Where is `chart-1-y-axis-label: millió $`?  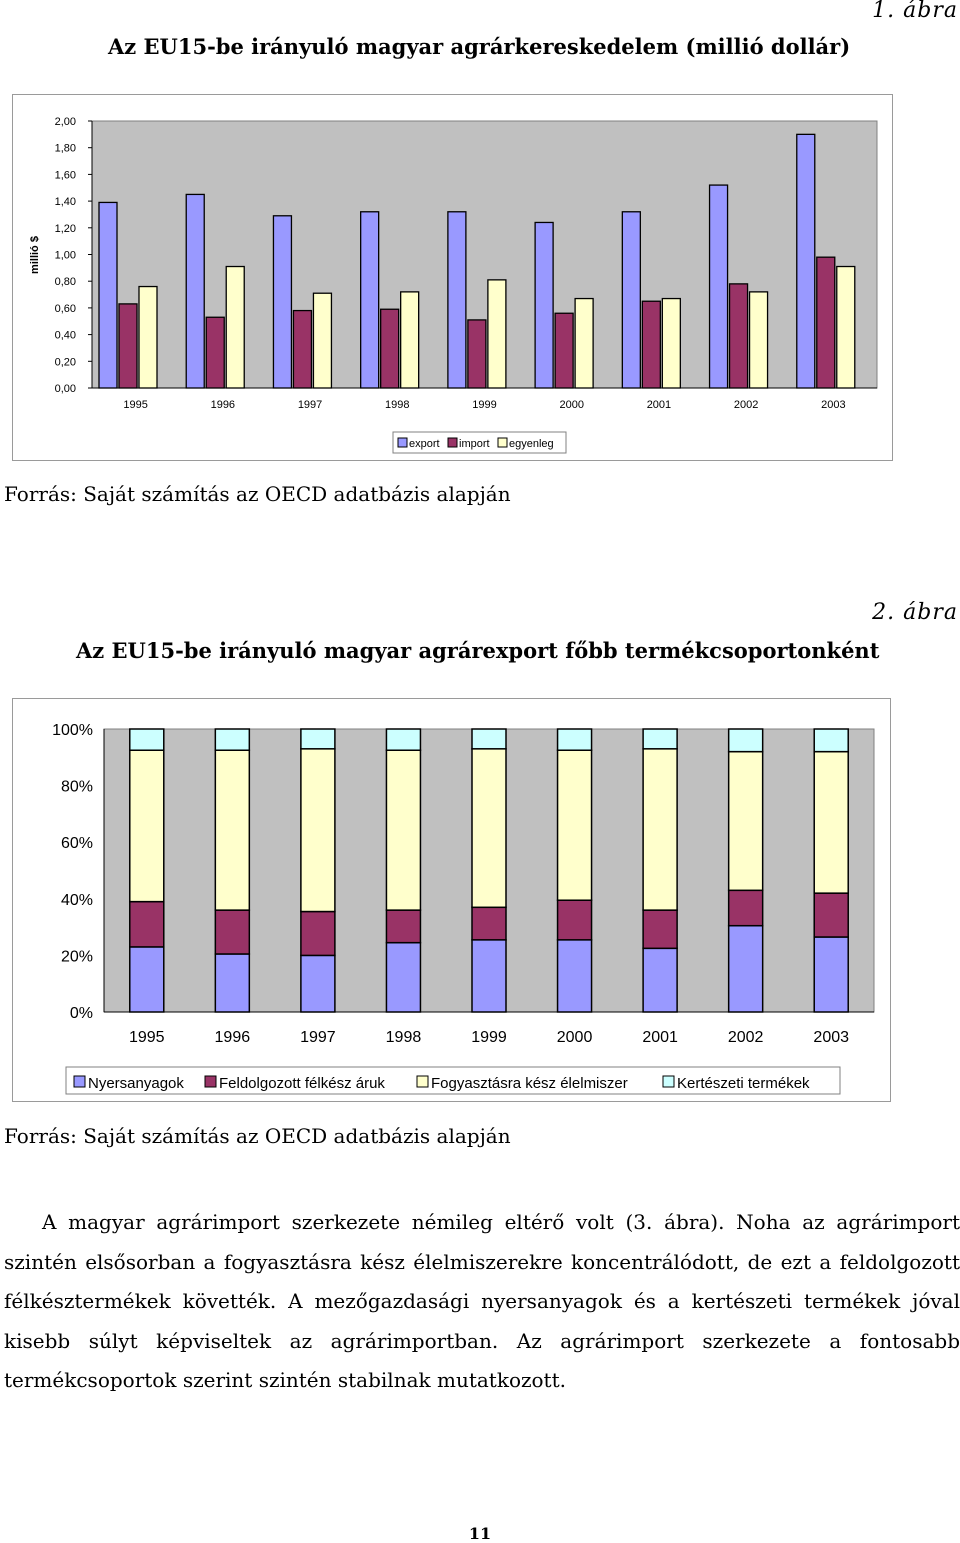 chart-1-y-axis-label: millió $ is located at coordinates (35, 255).